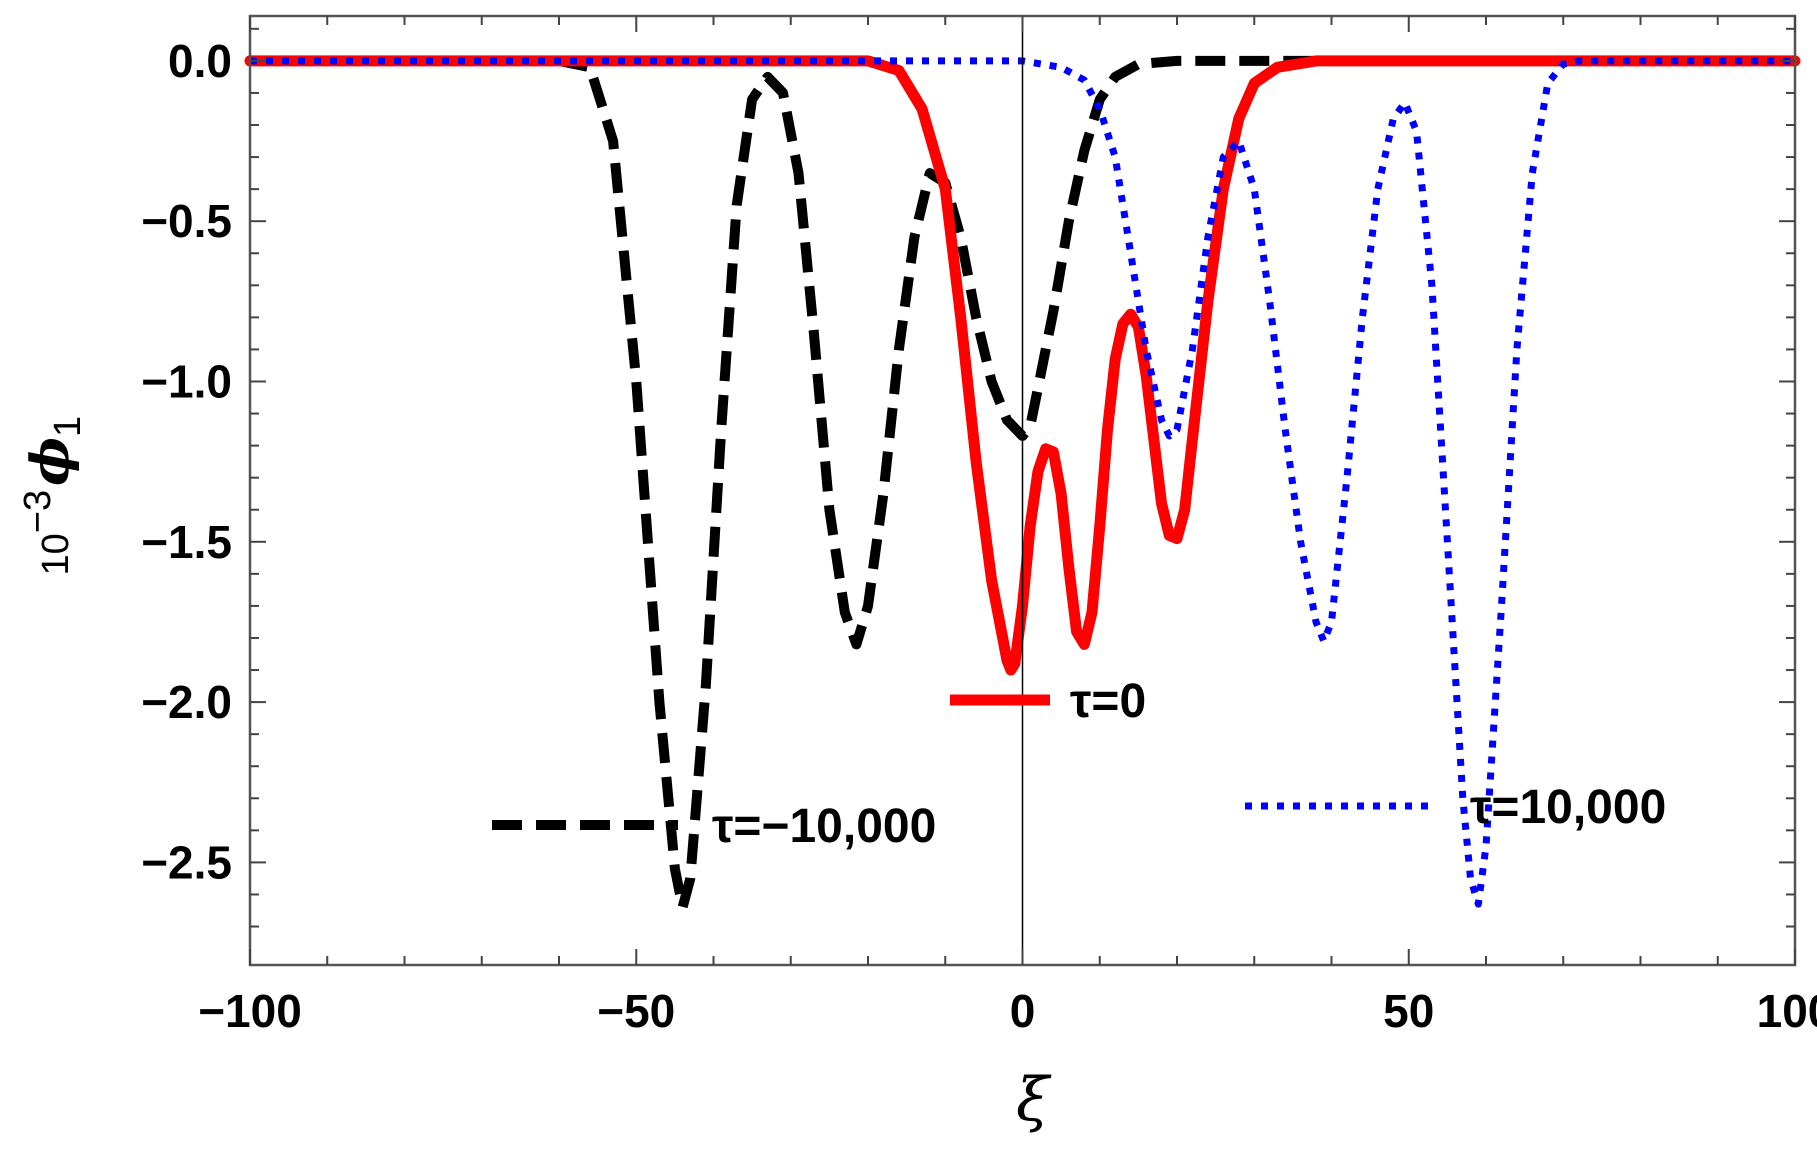 This screenshot has height=1157, width=1817. I want to click on x-tick-label: 100, so click(1787, 1011).